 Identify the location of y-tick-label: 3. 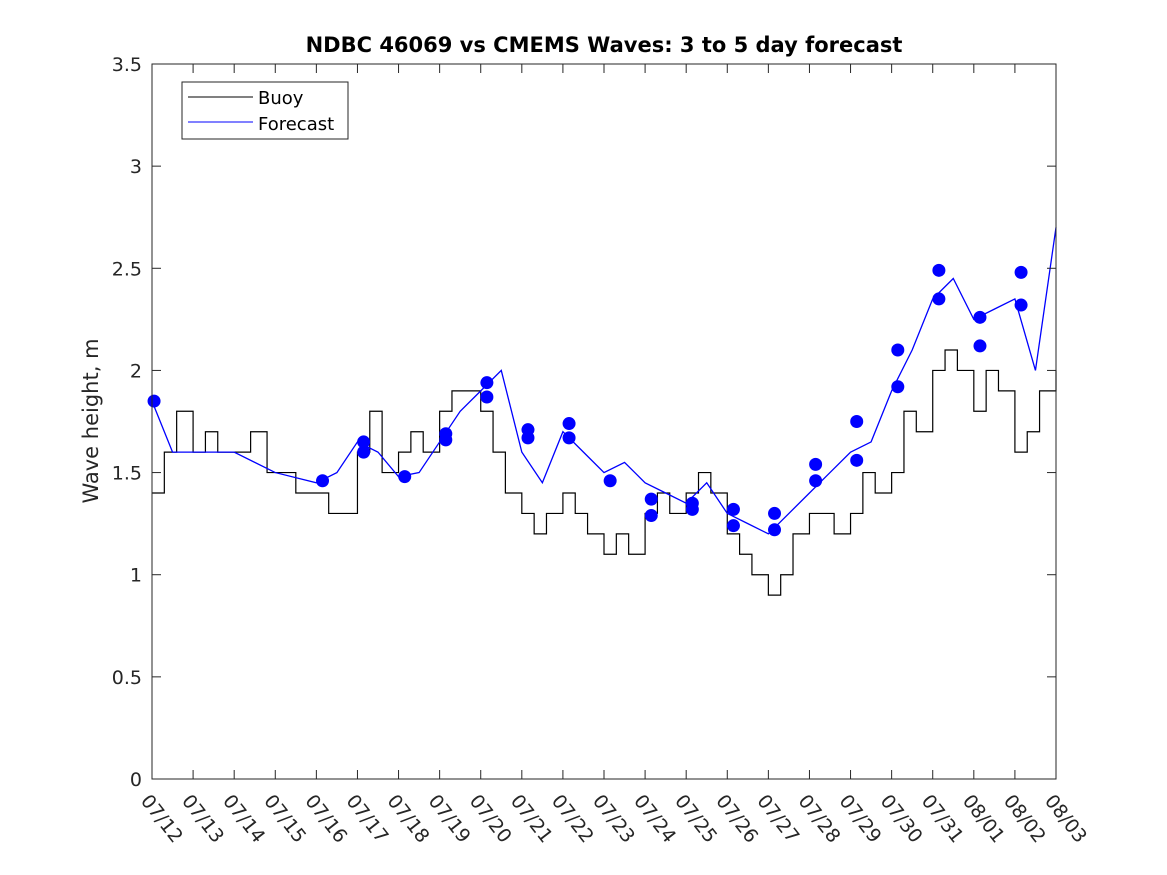
(136, 167).